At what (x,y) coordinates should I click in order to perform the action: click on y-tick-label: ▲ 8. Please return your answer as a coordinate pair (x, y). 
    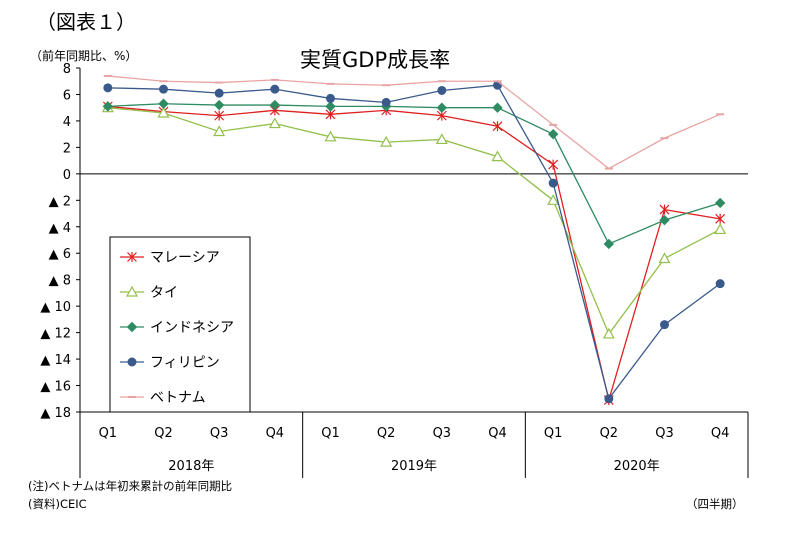
    Looking at the image, I should click on (60, 281).